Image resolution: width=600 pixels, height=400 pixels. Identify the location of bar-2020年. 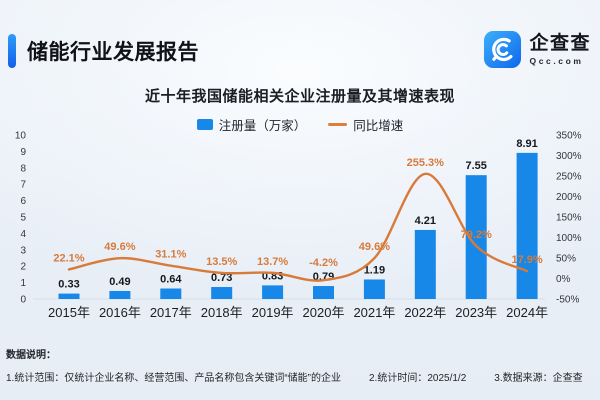
(323, 292).